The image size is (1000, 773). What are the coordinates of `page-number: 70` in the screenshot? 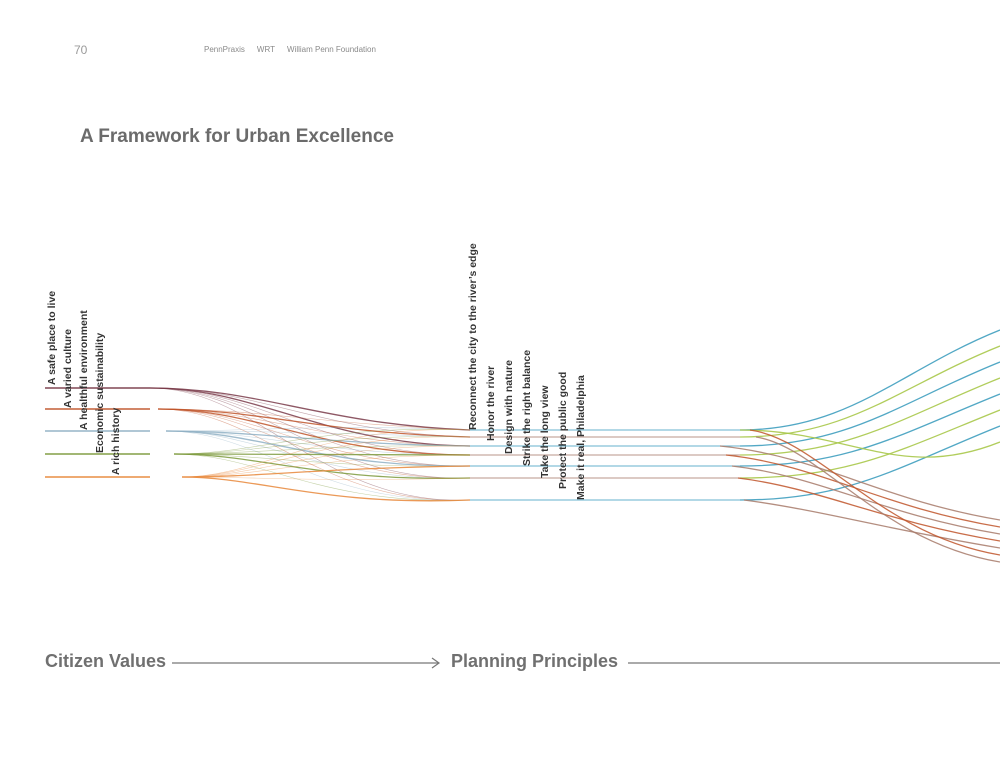 It's located at (81, 50).